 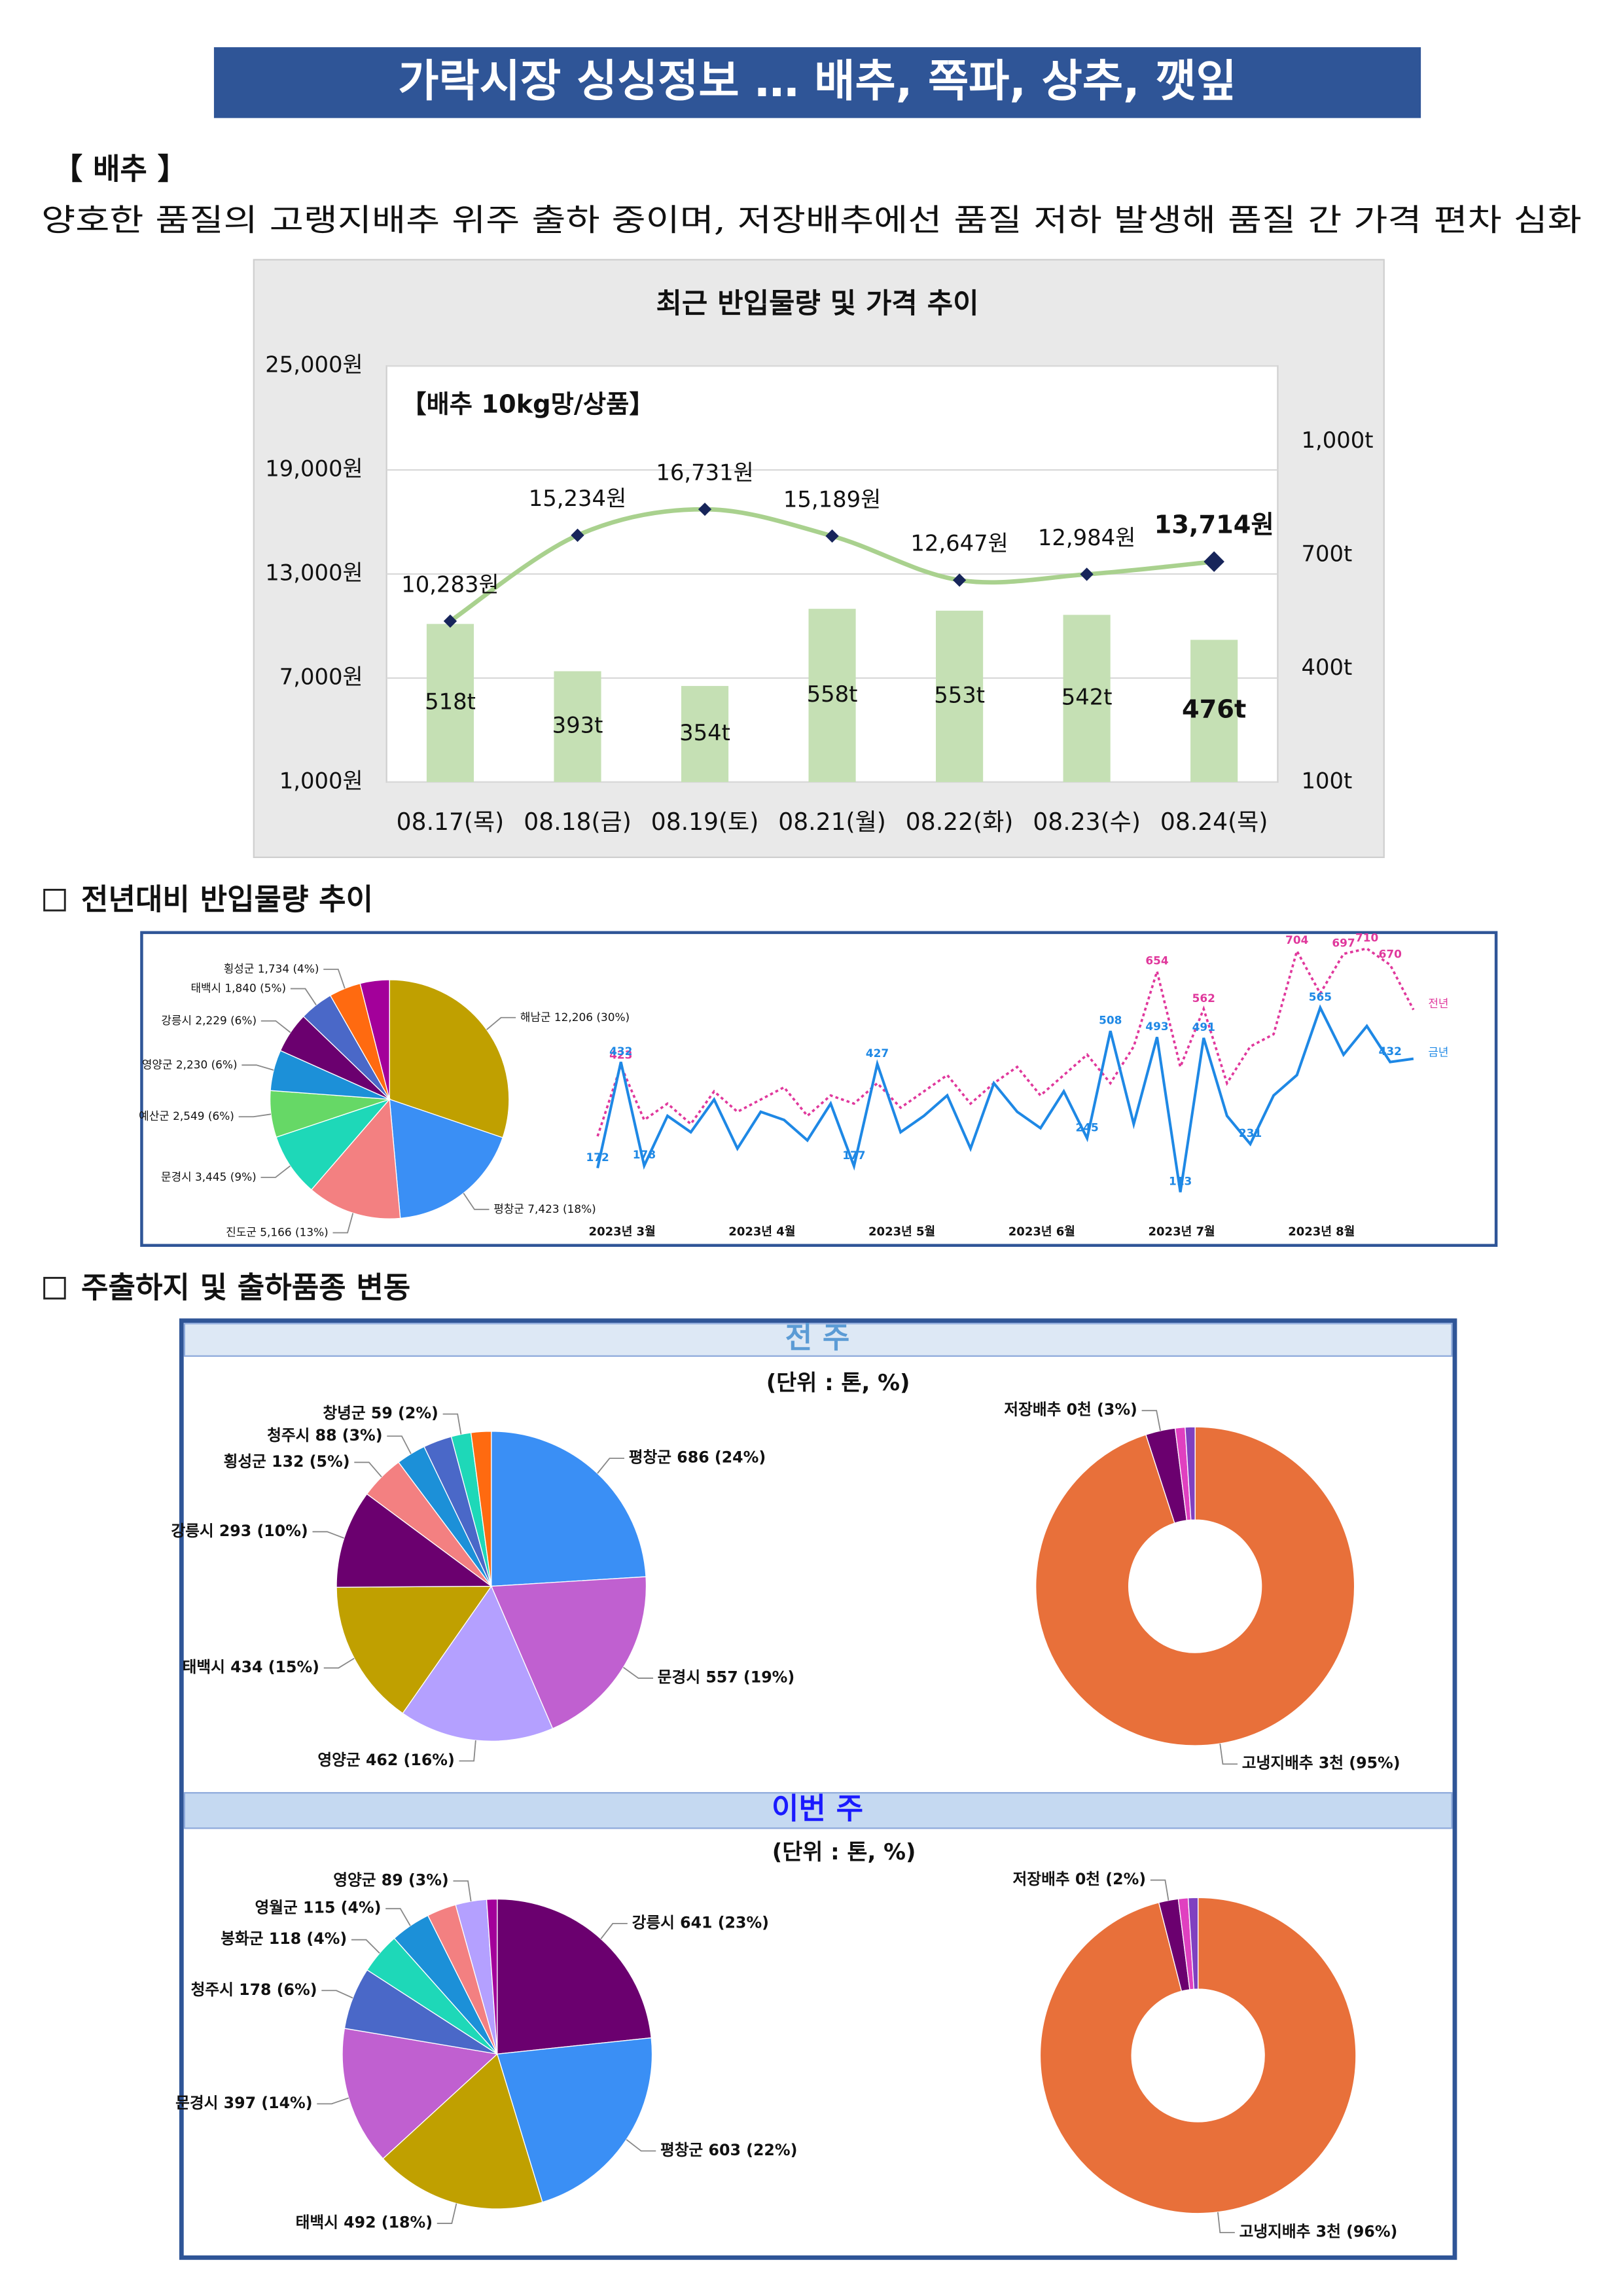 What do you see at coordinates (1180, 1181) in the screenshot?
I see `point-label: 113` at bounding box center [1180, 1181].